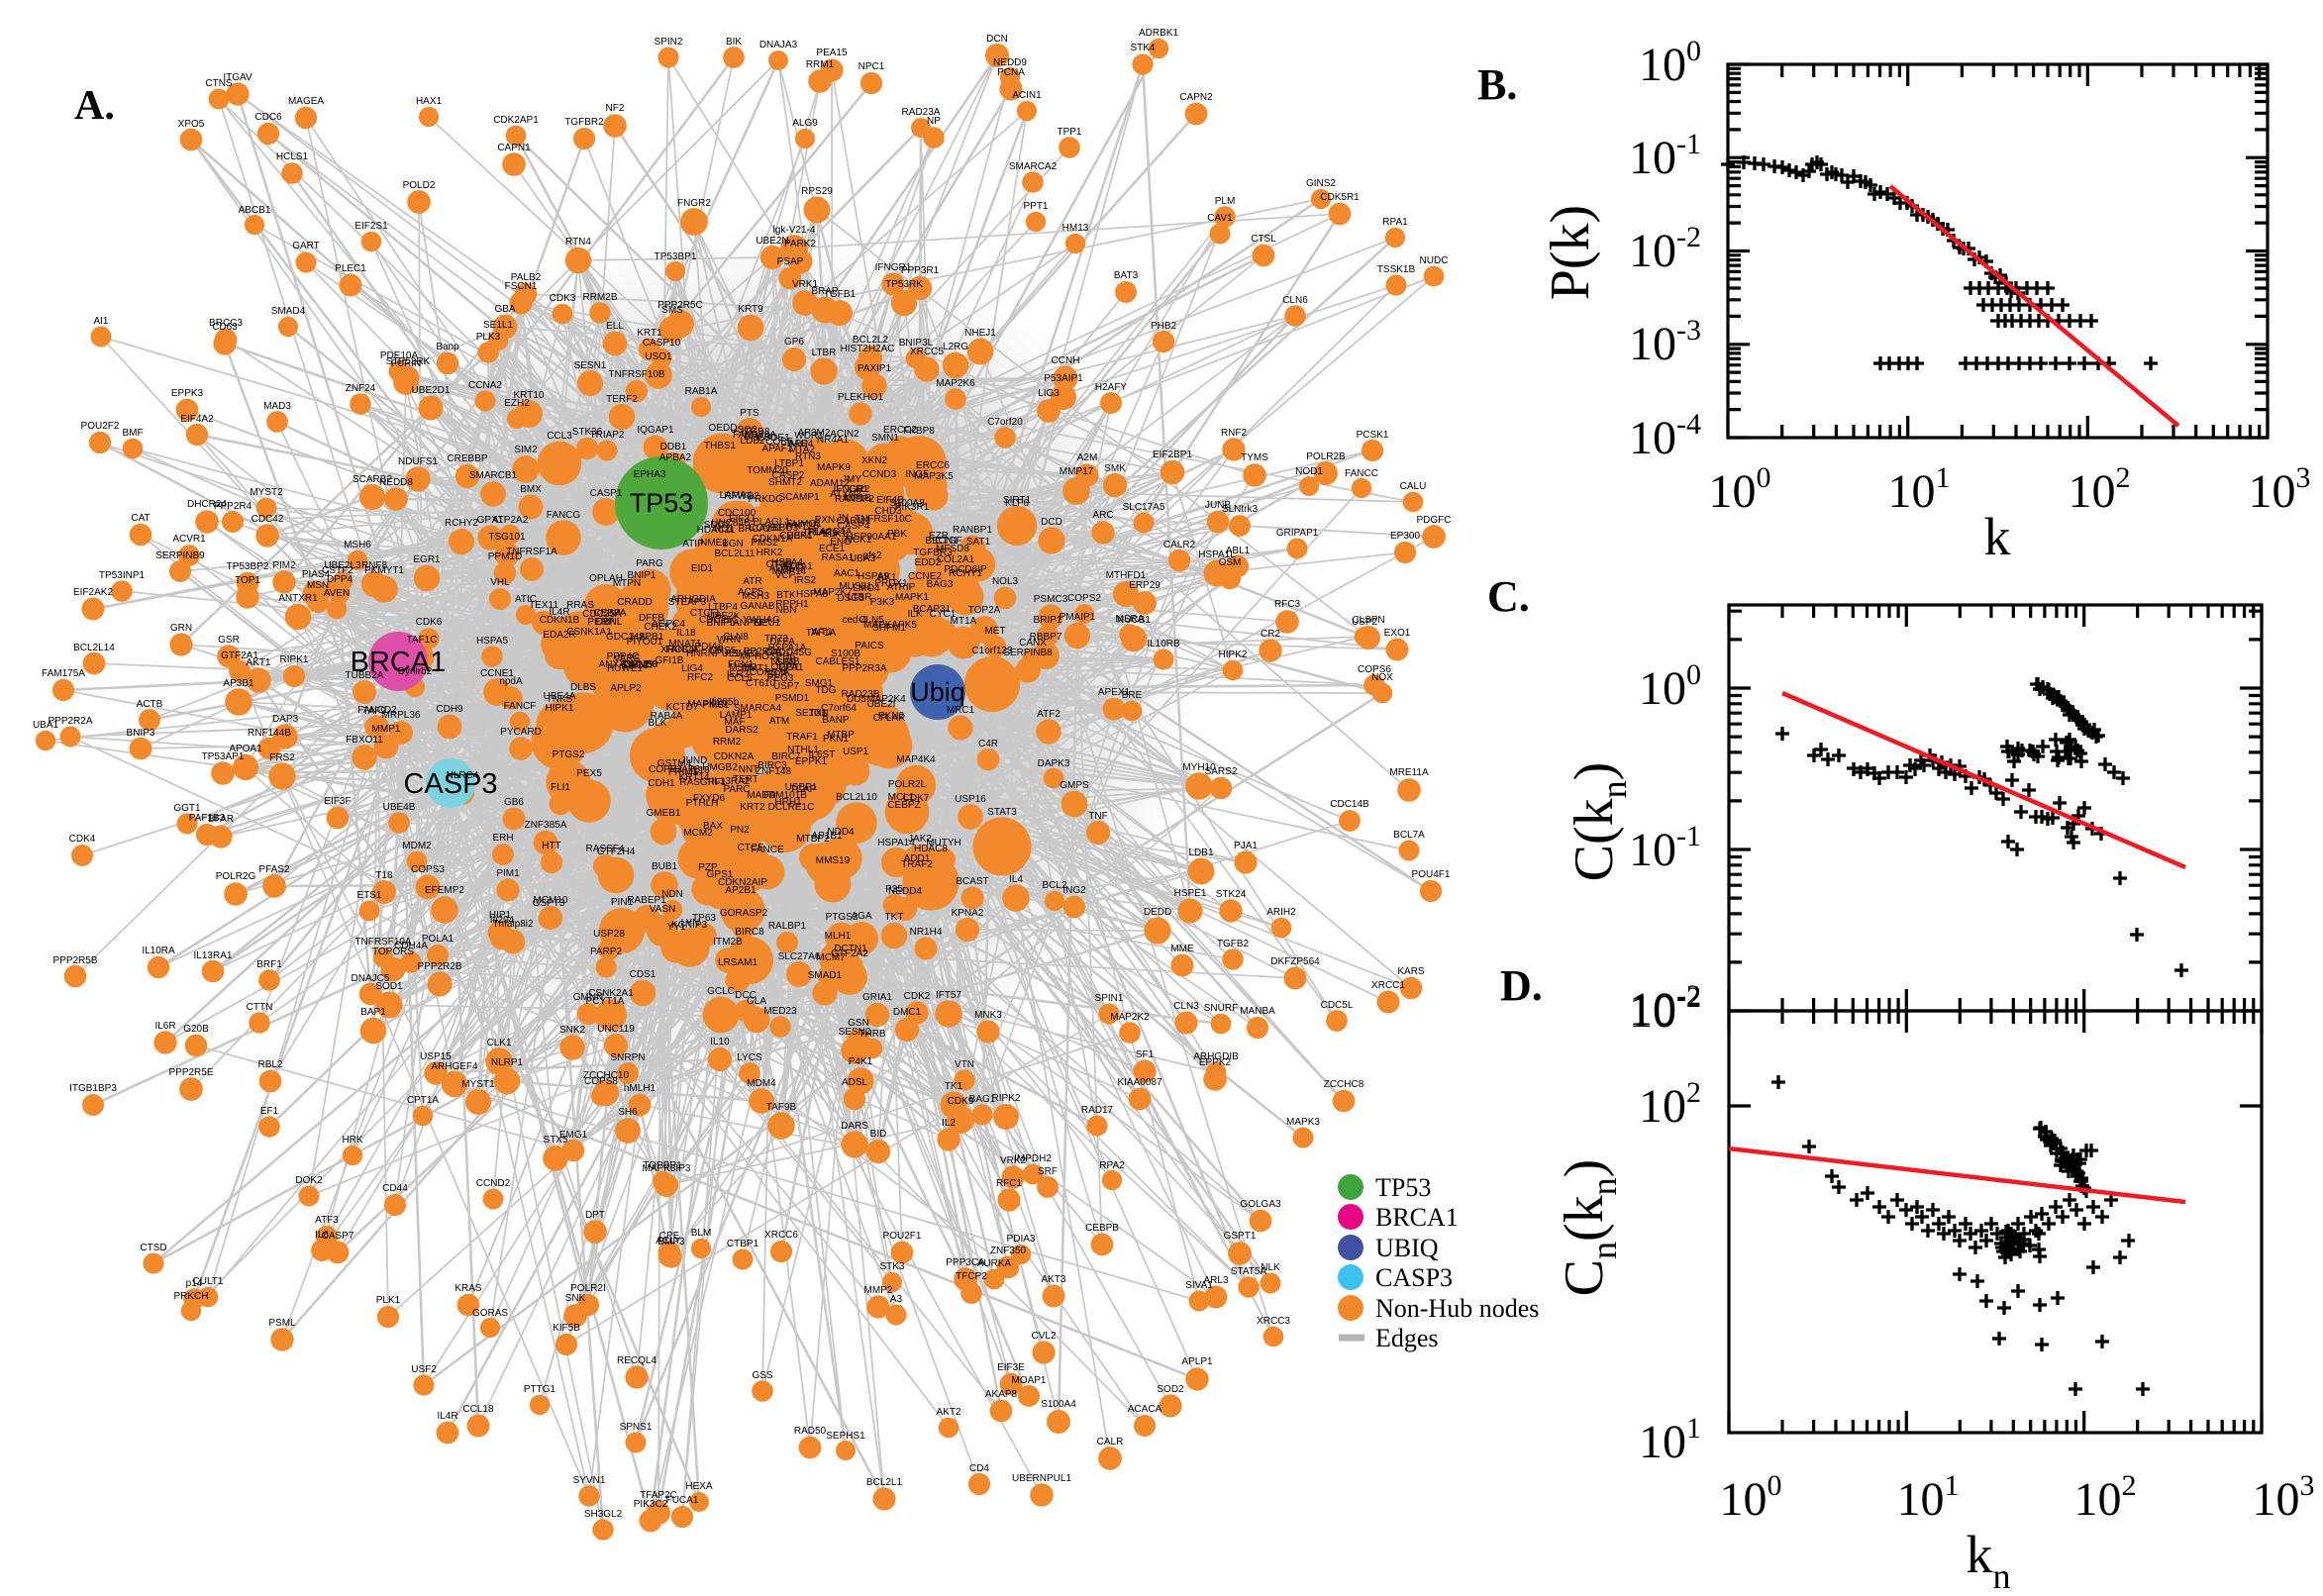 The width and height of the screenshot is (2323, 1596). What do you see at coordinates (416, 671) in the screenshot?
I see `svg-text: Dynlrb2` at bounding box center [416, 671].